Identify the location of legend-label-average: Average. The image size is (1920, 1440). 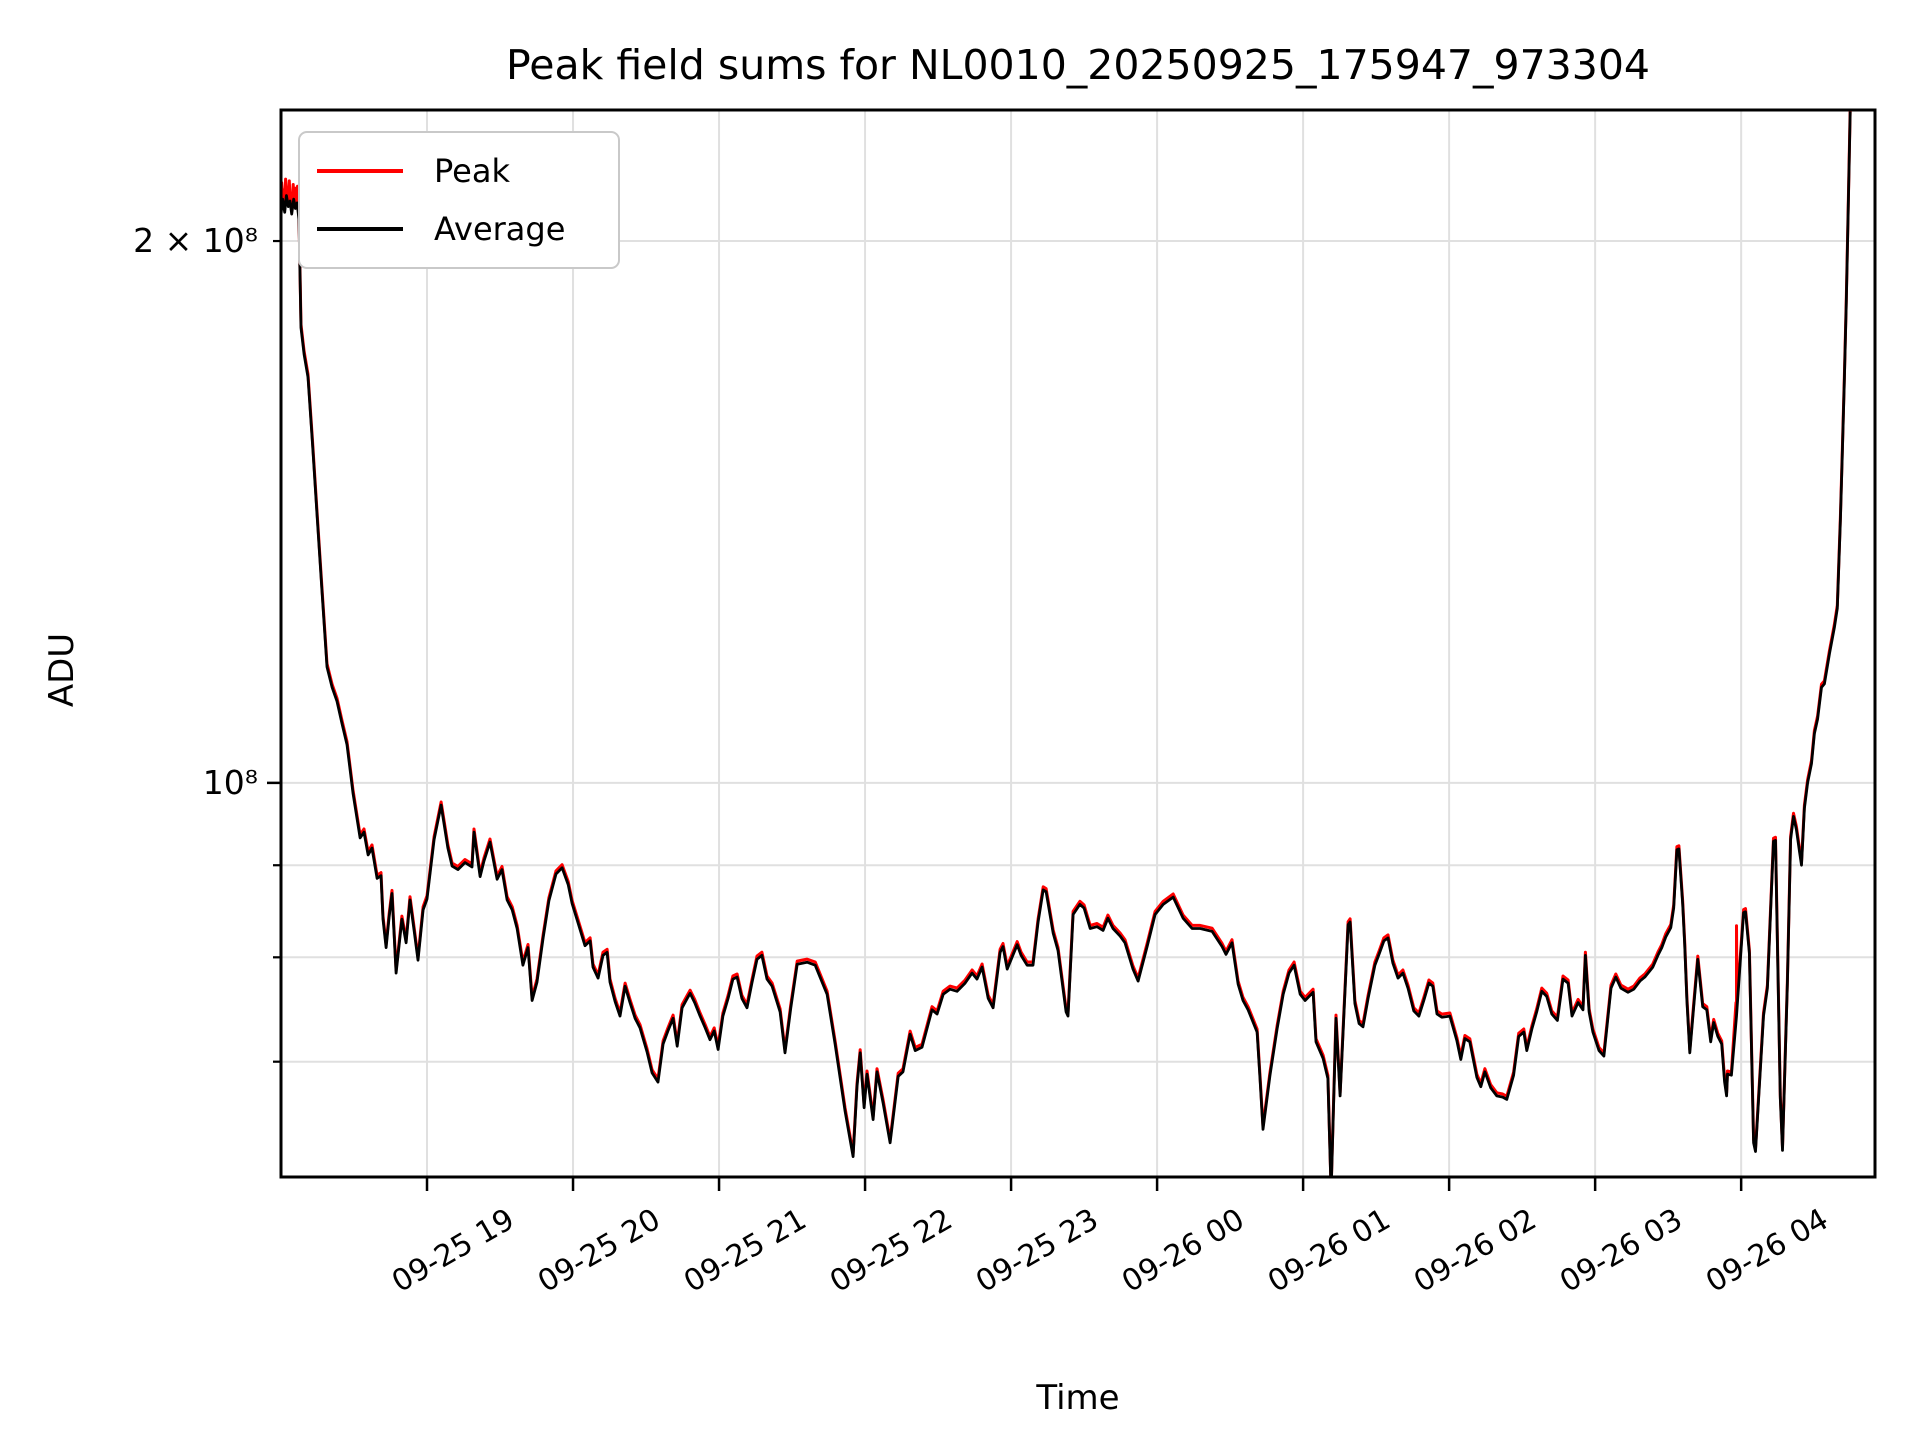
(500, 228).